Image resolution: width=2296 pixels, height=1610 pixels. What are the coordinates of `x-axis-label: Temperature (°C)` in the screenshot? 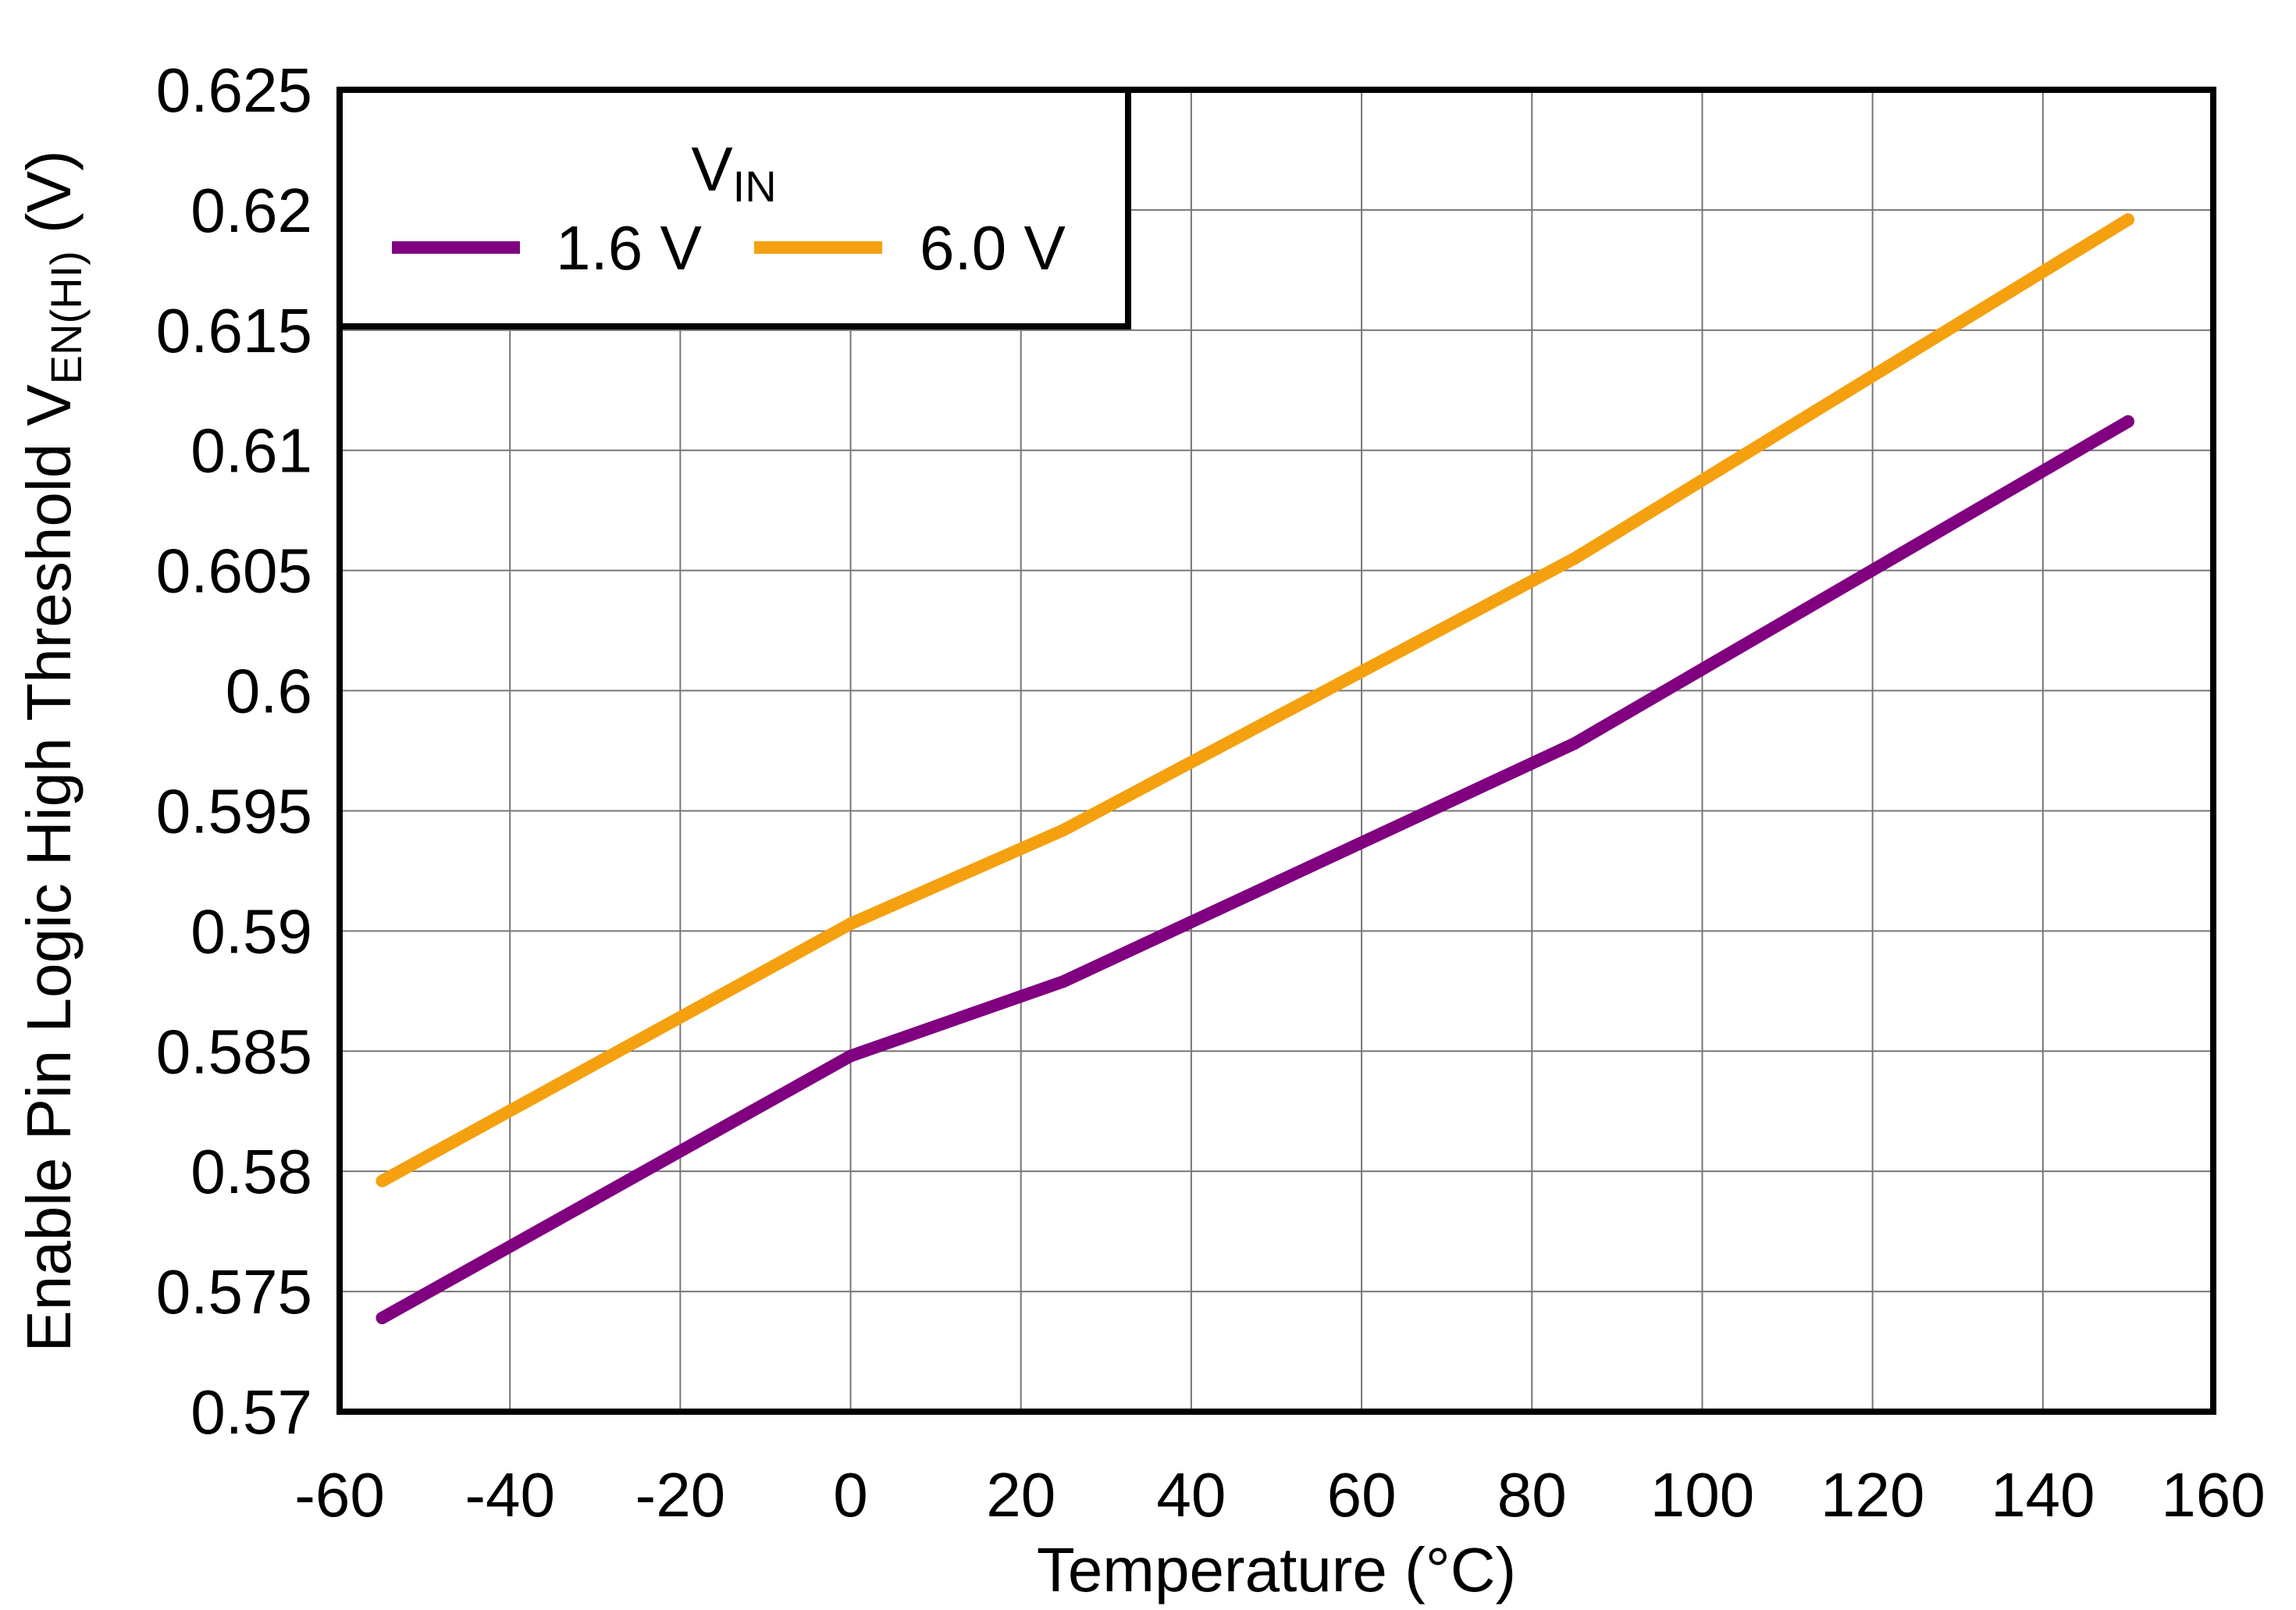 It's located at (1276, 1570).